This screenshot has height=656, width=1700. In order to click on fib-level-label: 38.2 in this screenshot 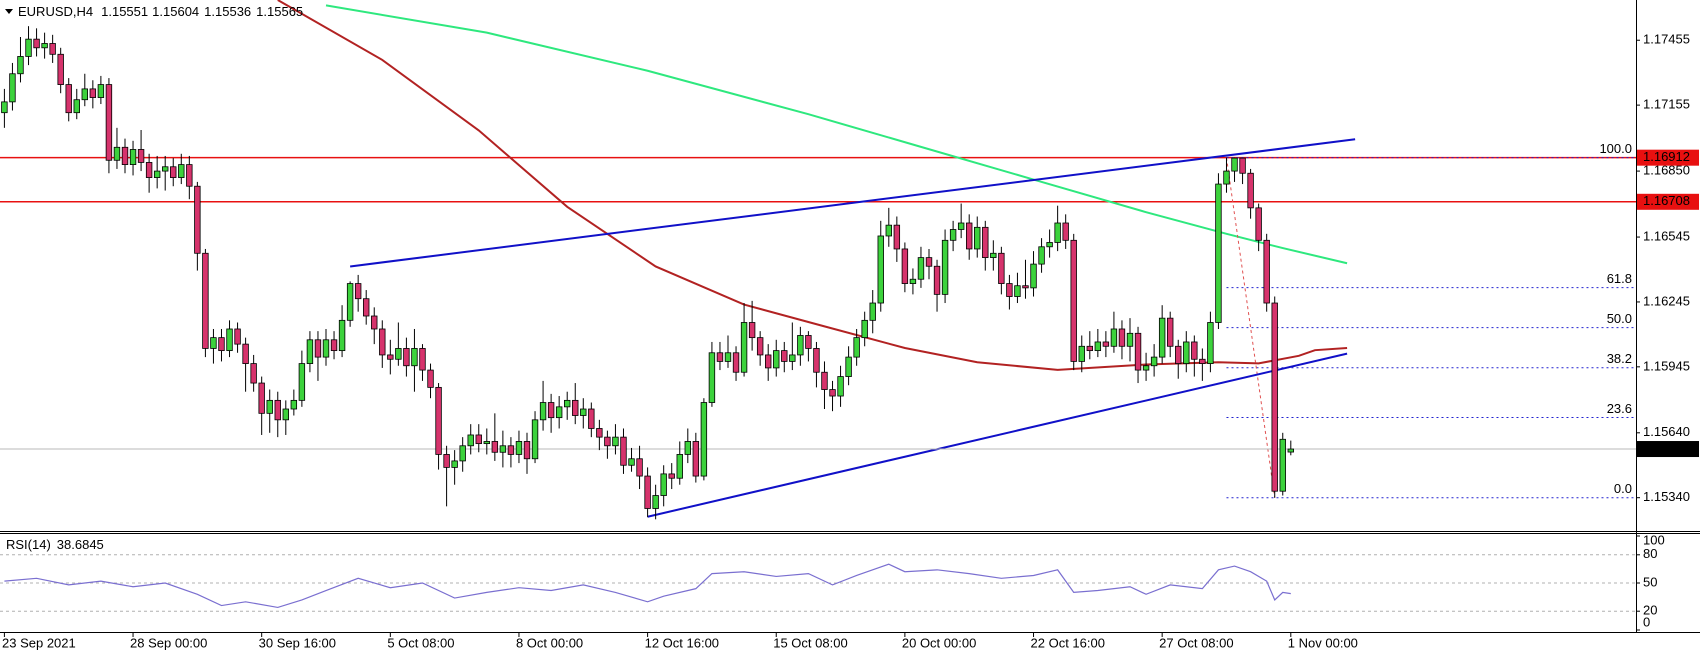, I will do `click(1619, 358)`.